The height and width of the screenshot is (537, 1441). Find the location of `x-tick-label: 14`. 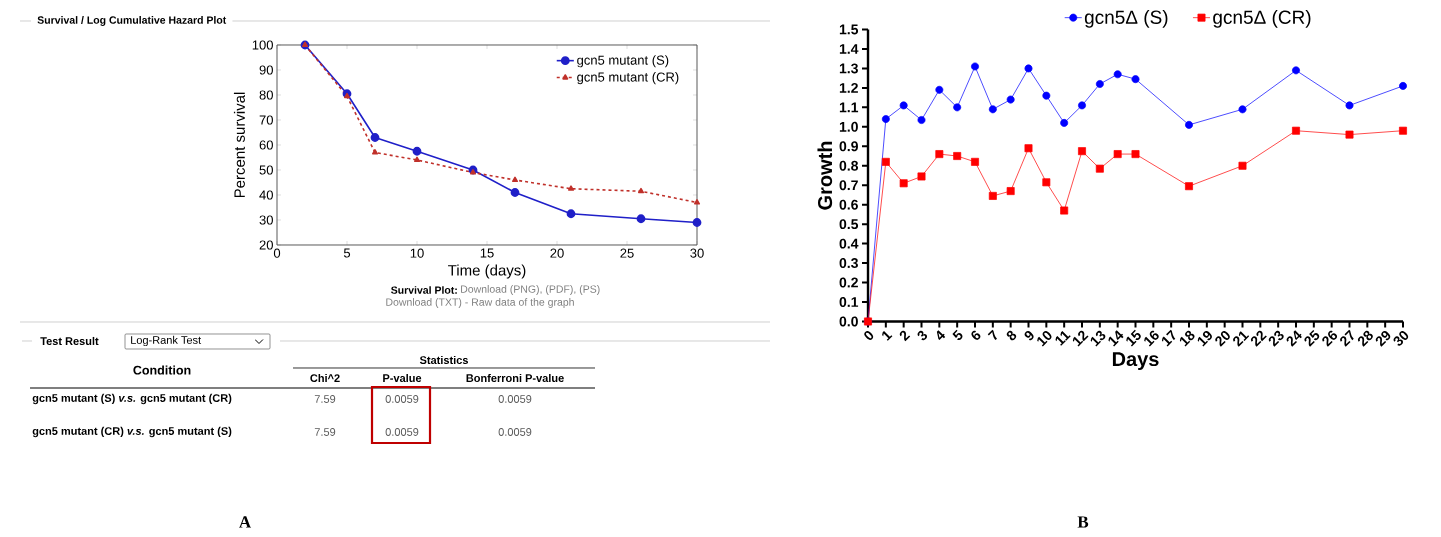

x-tick-label: 14 is located at coordinates (1116, 338).